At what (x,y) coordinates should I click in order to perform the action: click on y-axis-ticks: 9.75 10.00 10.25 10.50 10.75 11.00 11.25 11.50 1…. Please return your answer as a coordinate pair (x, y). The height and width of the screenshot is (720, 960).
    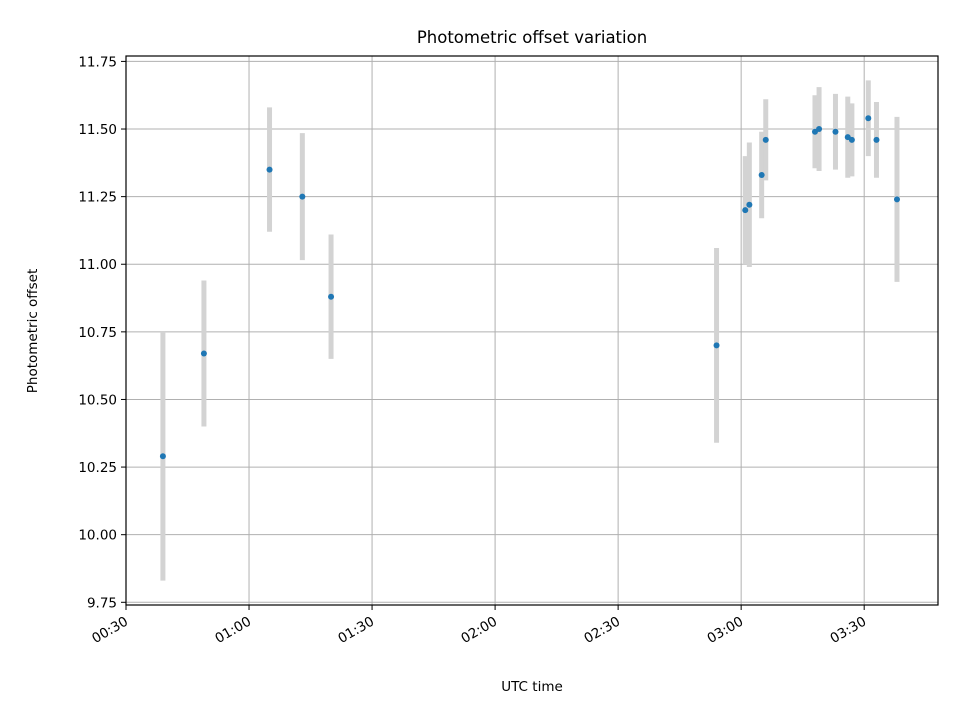
    Looking at the image, I should click on (102, 332).